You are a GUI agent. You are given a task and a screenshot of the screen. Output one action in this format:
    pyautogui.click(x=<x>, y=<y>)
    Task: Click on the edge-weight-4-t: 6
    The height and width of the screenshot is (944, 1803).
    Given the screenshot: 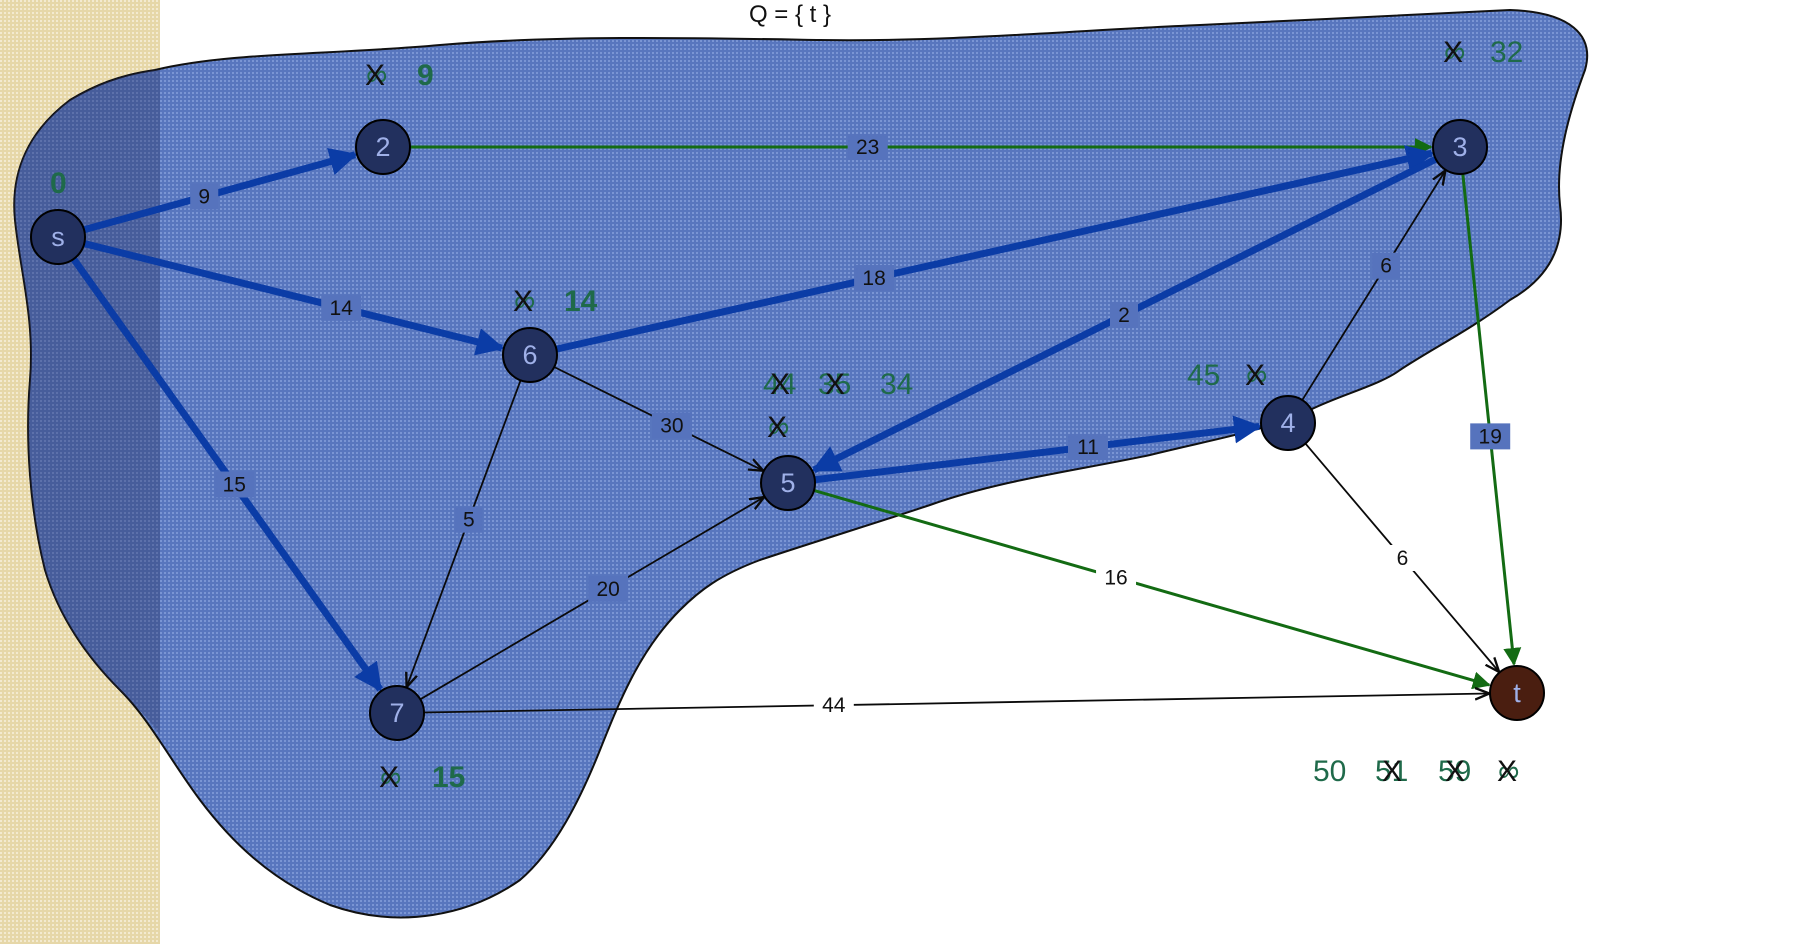 What is the action you would take?
    pyautogui.click(x=1403, y=558)
    